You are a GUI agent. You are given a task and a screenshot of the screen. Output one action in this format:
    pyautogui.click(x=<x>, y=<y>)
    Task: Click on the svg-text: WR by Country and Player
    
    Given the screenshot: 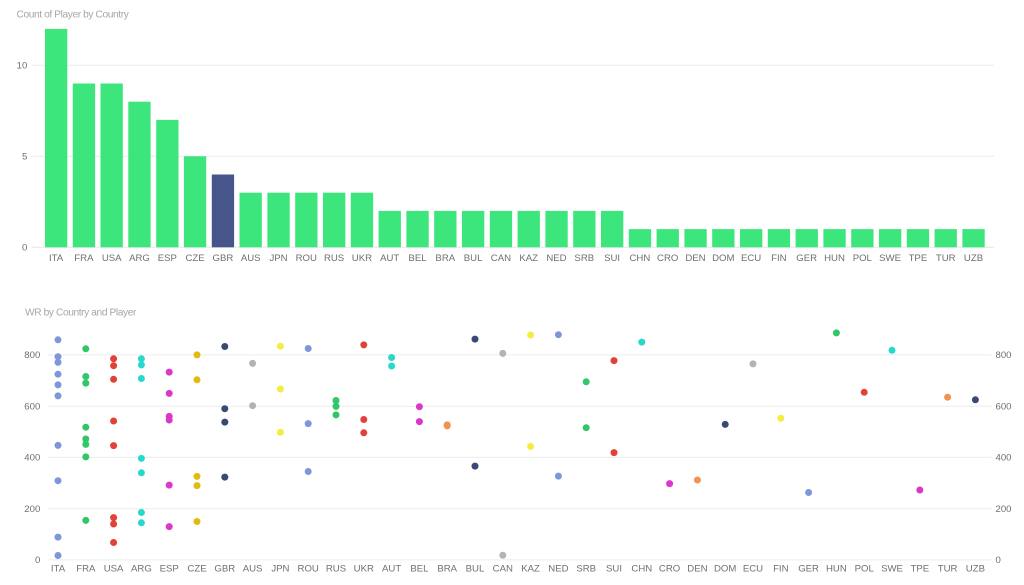 What is the action you would take?
    pyautogui.click(x=81, y=313)
    